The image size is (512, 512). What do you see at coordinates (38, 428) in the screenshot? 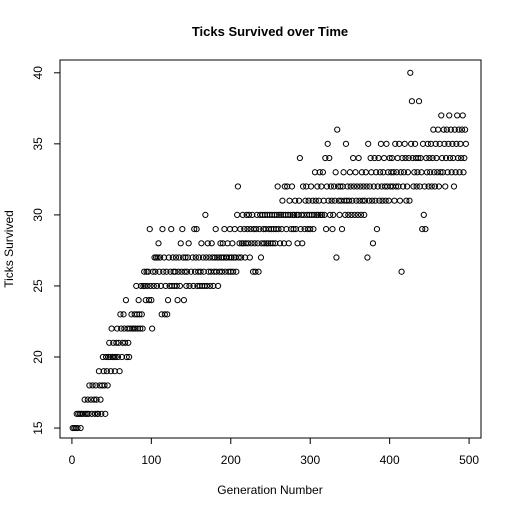
I see `y-tick-label: 15` at bounding box center [38, 428].